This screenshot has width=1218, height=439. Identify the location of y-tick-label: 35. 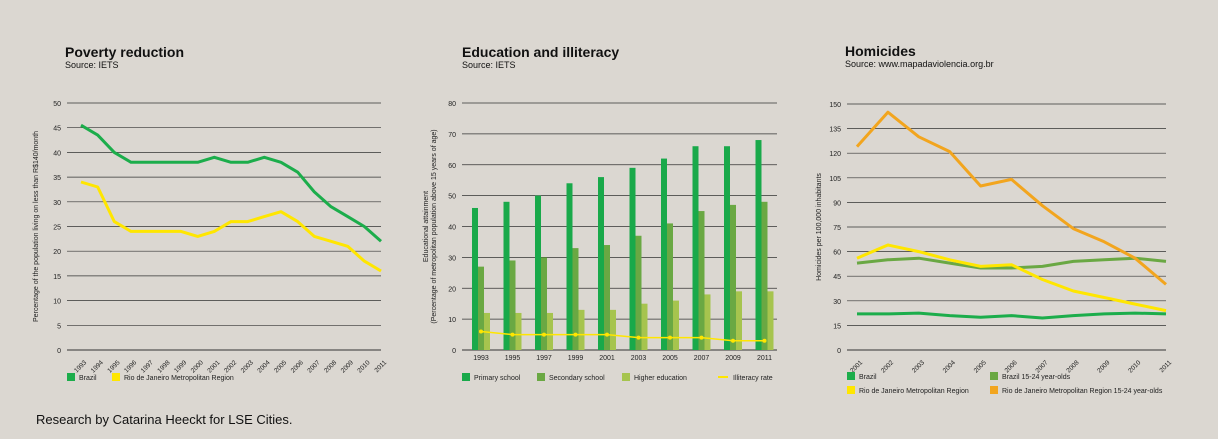
(57, 178).